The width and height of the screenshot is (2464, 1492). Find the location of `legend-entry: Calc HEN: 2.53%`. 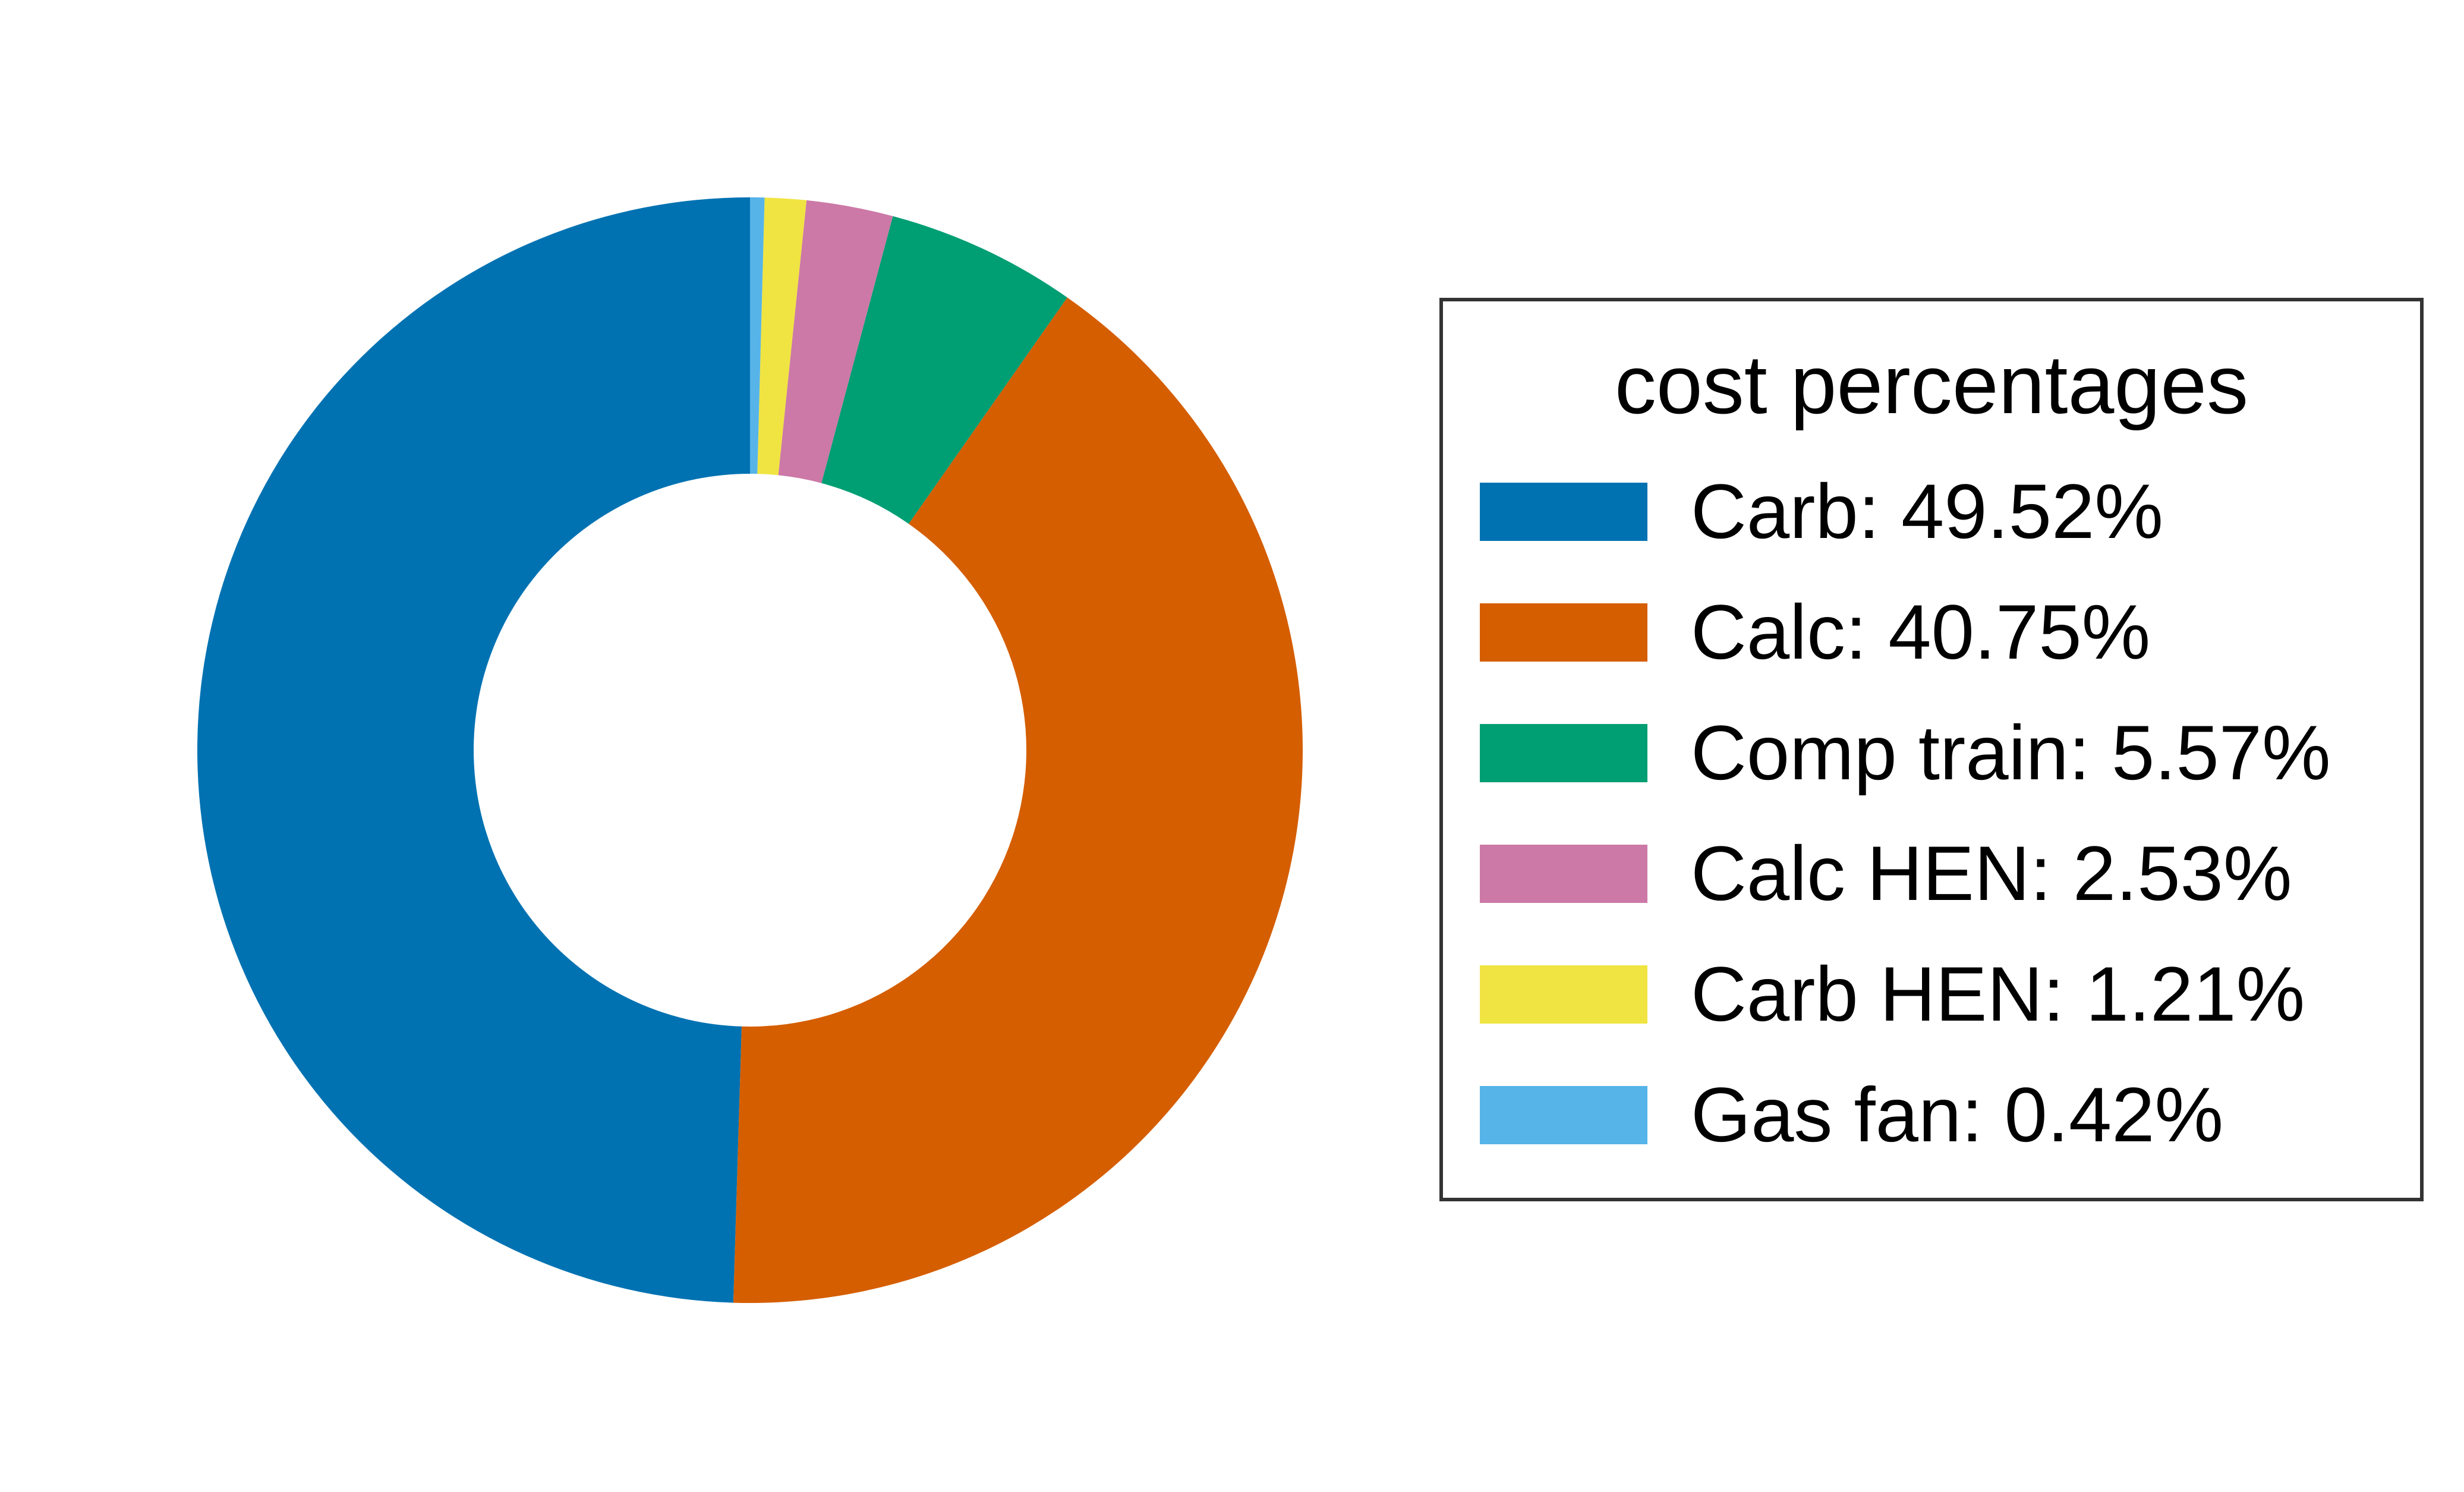

legend-entry: Calc HEN: 2.53% is located at coordinates (1886, 873).